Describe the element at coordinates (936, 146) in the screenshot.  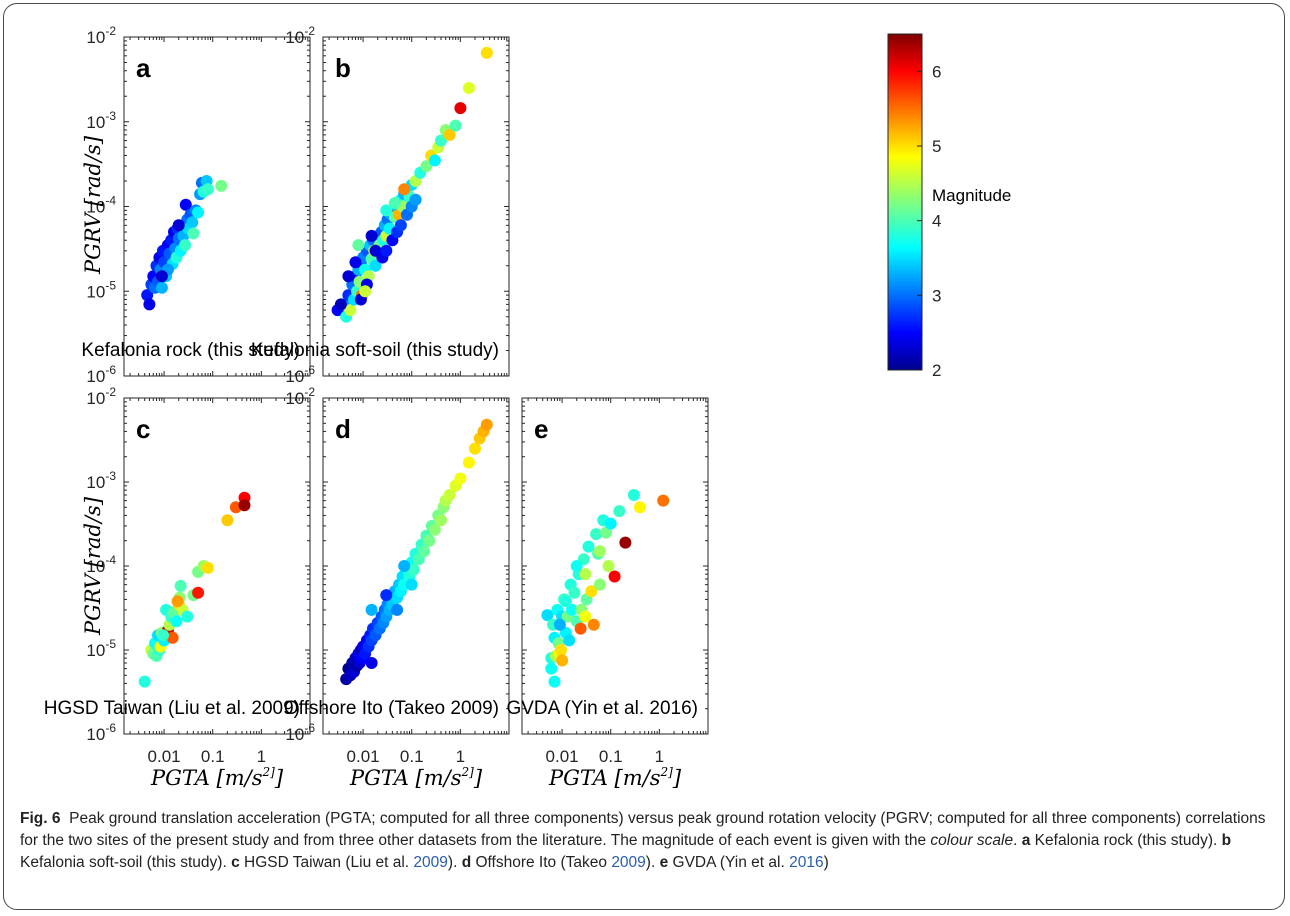
I see `colorbar-tick-label: 5` at that location.